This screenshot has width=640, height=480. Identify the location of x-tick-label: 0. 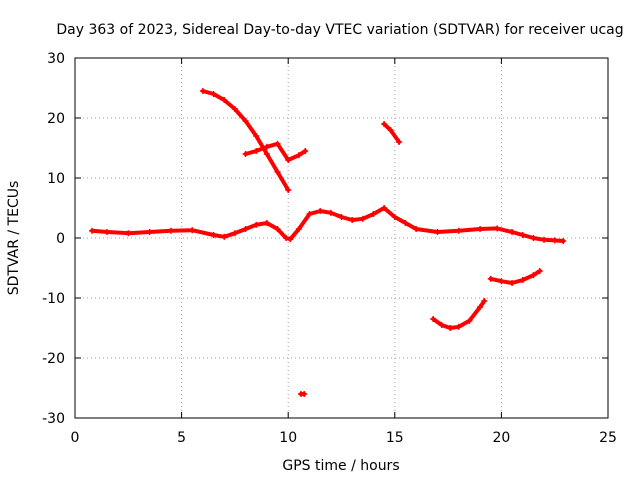
(75, 438).